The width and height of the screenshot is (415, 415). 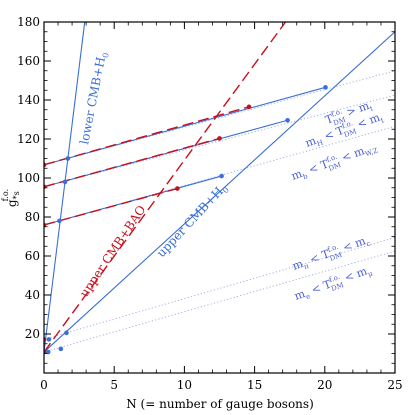 What do you see at coordinates (114, 385) in the screenshot?
I see `x-tick-label: 5` at bounding box center [114, 385].